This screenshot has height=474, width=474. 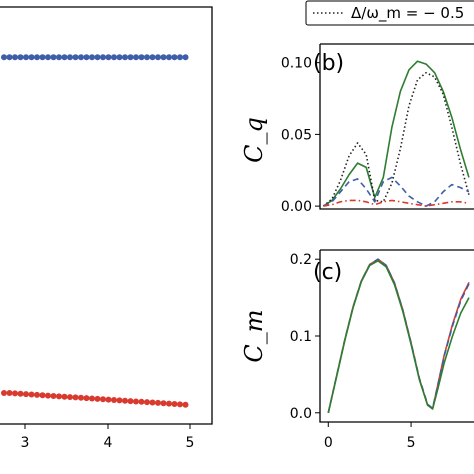 I want to click on panel-c-frame, so click(x=396, y=336).